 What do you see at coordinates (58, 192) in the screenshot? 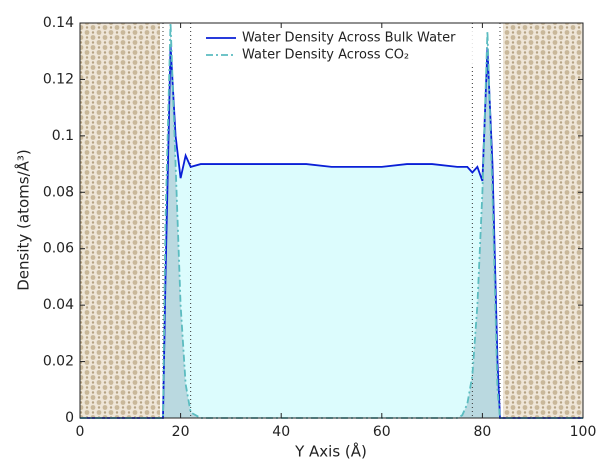
I see `y-tick-label: 0.08` at bounding box center [58, 192].